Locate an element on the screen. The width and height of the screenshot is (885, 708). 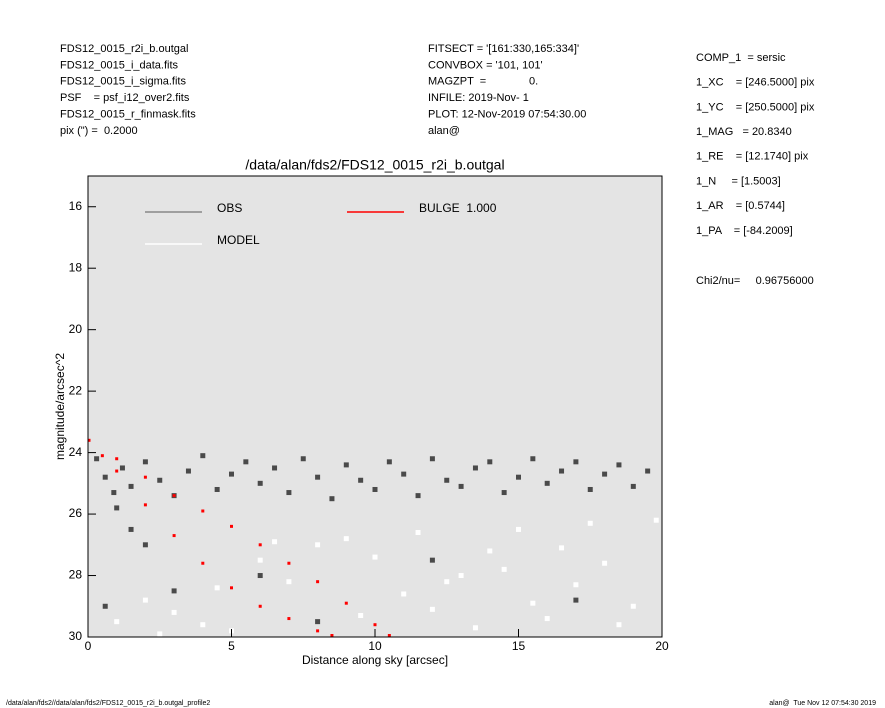
y-tick-label: 16 is located at coordinates (76, 206).